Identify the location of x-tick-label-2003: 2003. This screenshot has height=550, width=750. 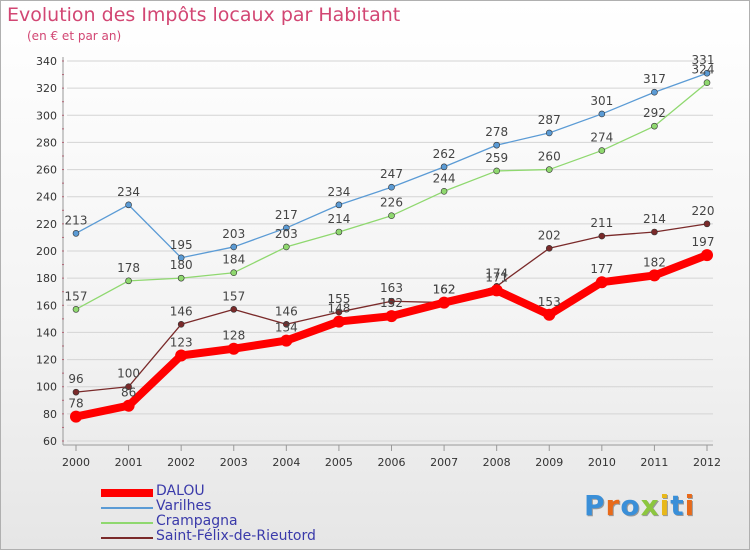
(234, 462).